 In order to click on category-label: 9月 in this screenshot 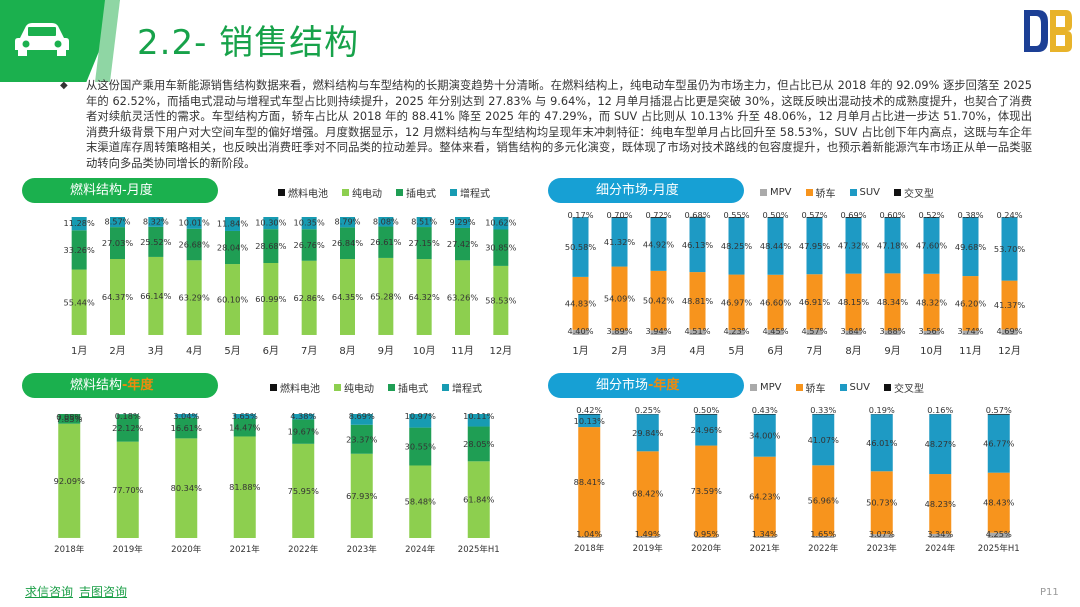, I will do `click(892, 351)`.